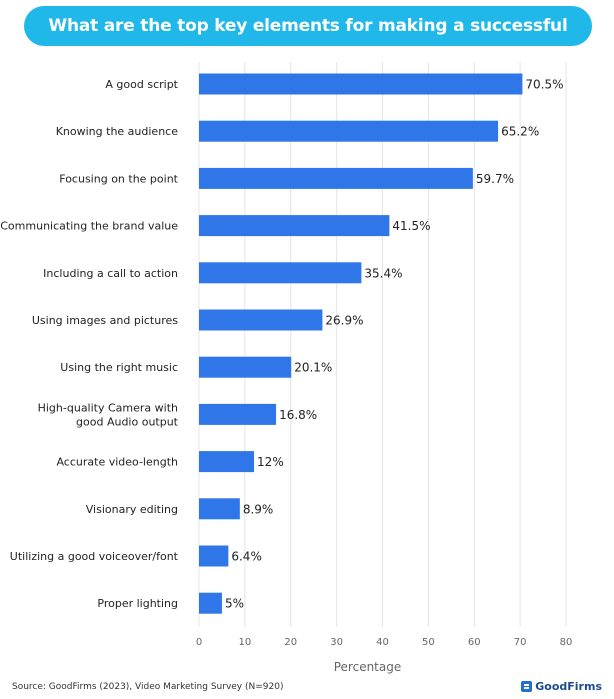 The image size is (614, 699). I want to click on category-label-line: Using the right music, so click(119, 367).